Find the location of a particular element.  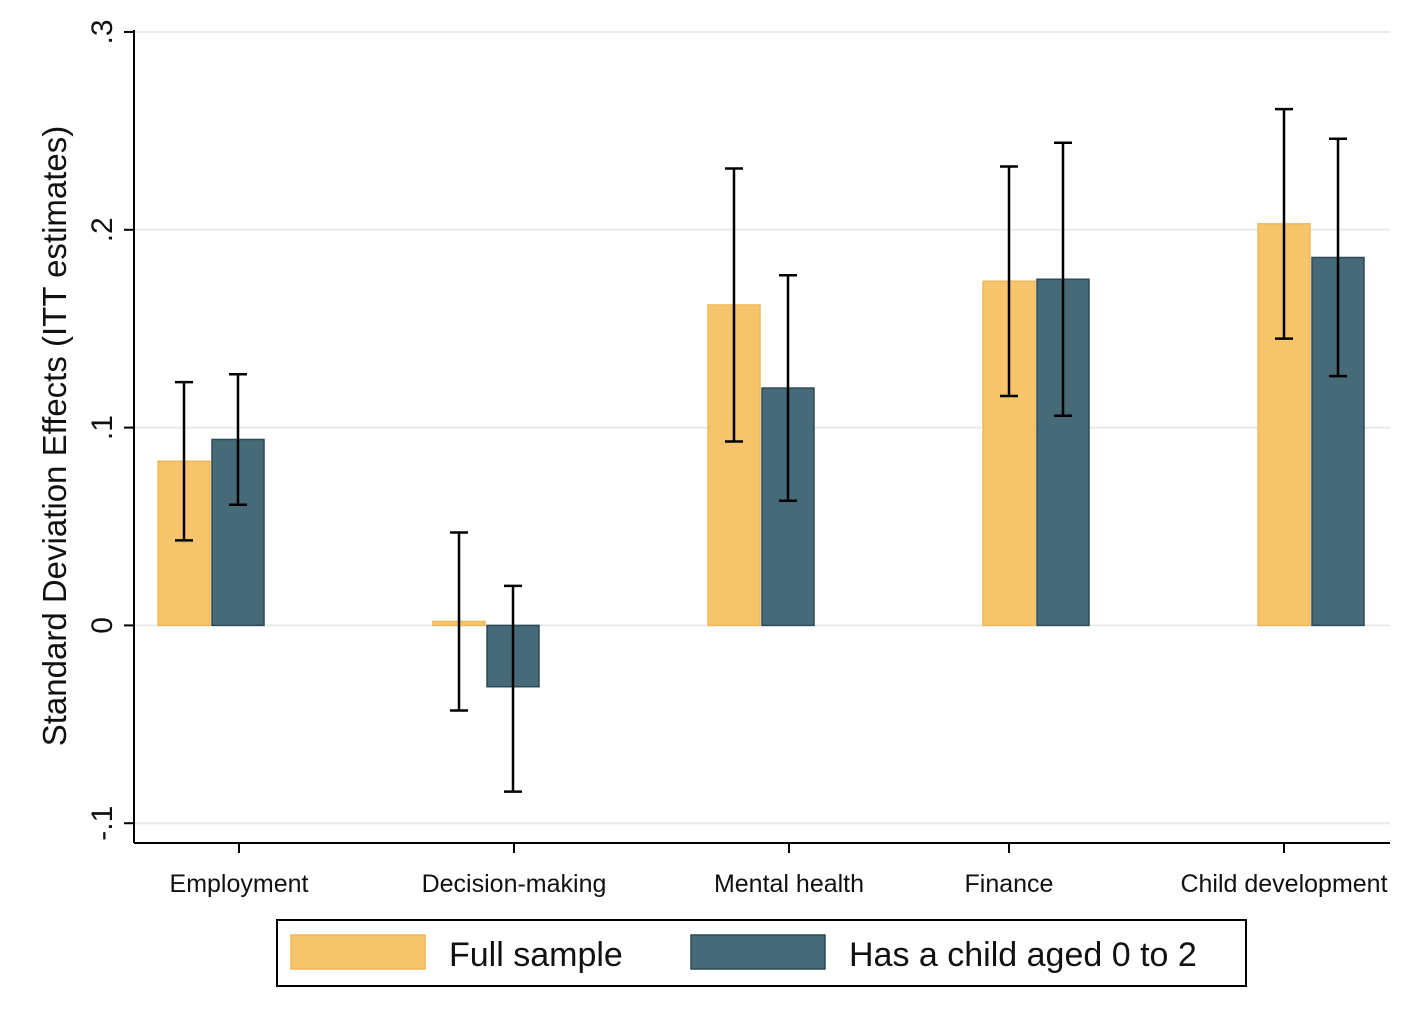

legend-label: Has a child aged 0 to 2 is located at coordinates (1023, 955).